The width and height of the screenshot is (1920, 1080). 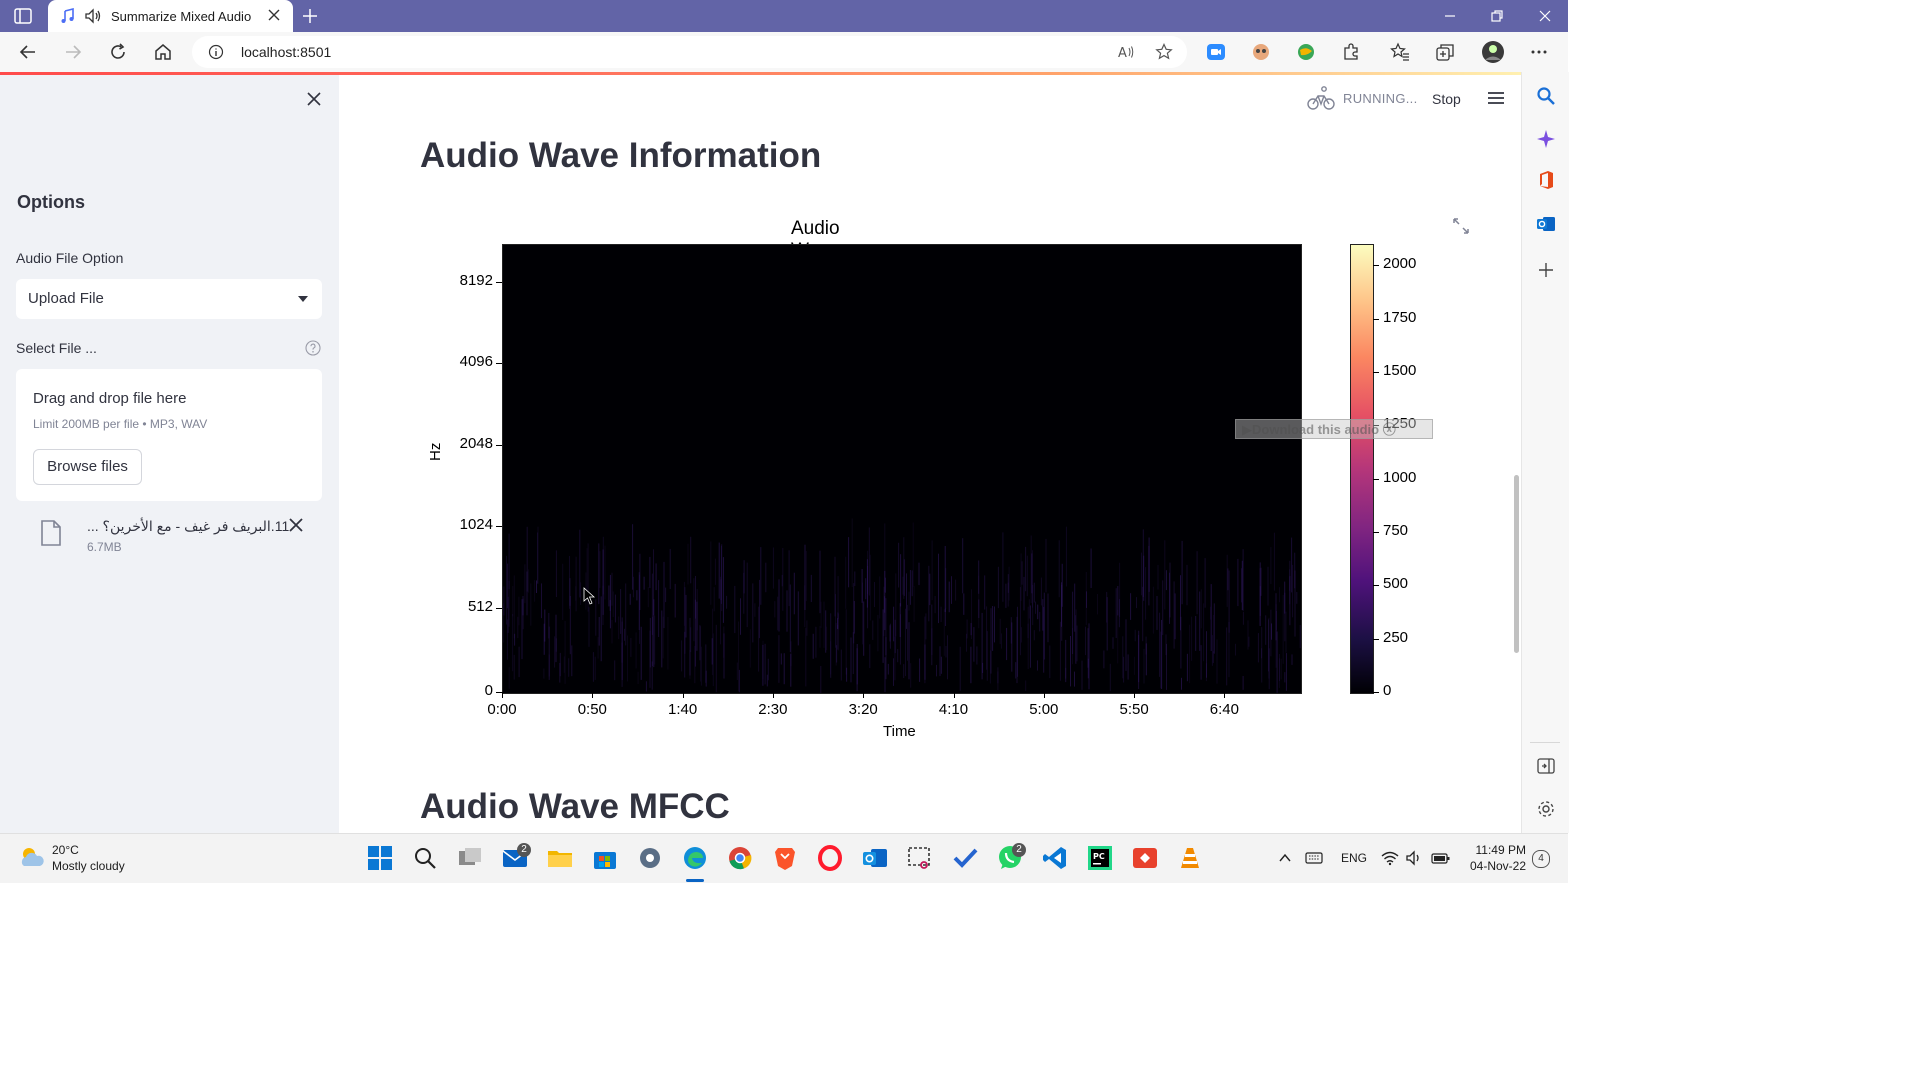 What do you see at coordinates (1362, 469) in the screenshot?
I see `colorbar` at bounding box center [1362, 469].